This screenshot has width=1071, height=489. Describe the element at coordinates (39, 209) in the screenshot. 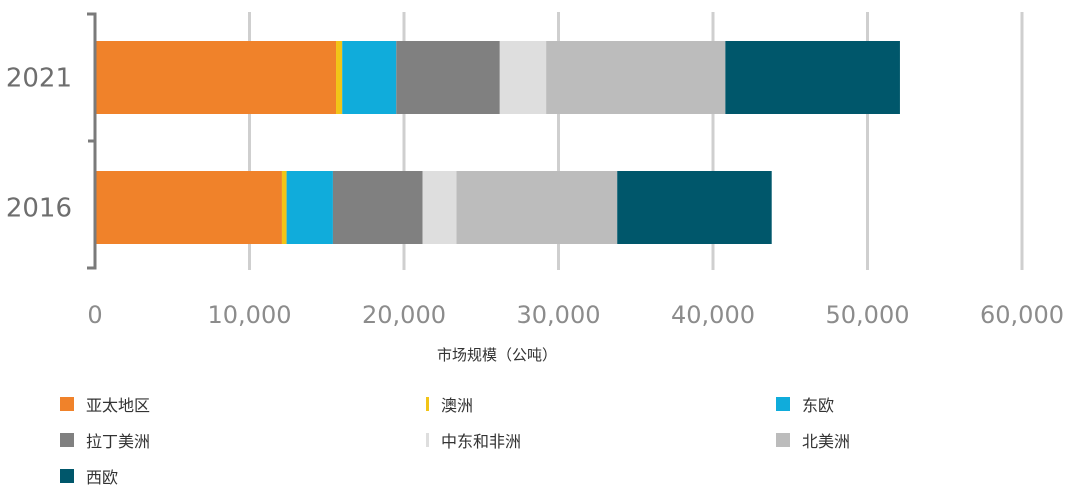

I see `category-label: 2016` at that location.